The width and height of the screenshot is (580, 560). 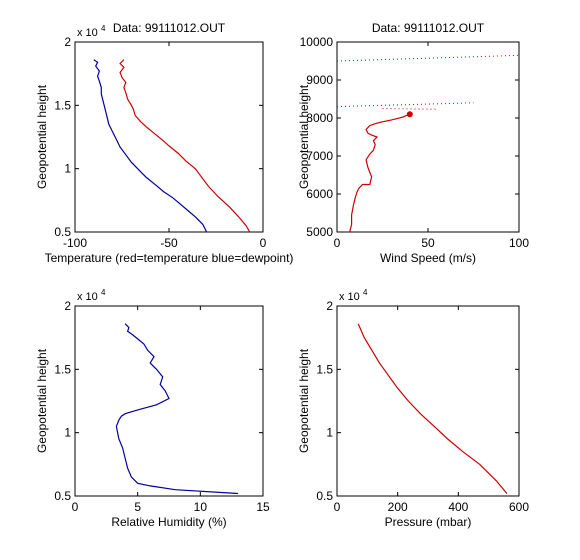 I want to click on x-tick-label: 15, so click(x=263, y=507).